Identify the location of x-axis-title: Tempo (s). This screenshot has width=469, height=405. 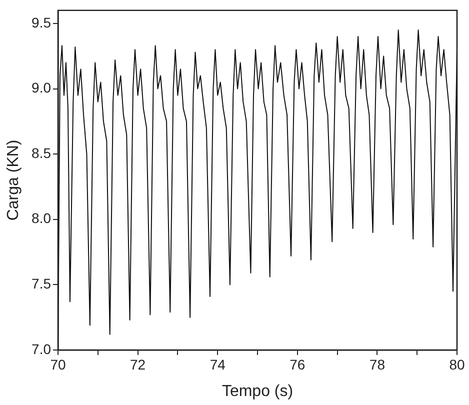
(258, 391).